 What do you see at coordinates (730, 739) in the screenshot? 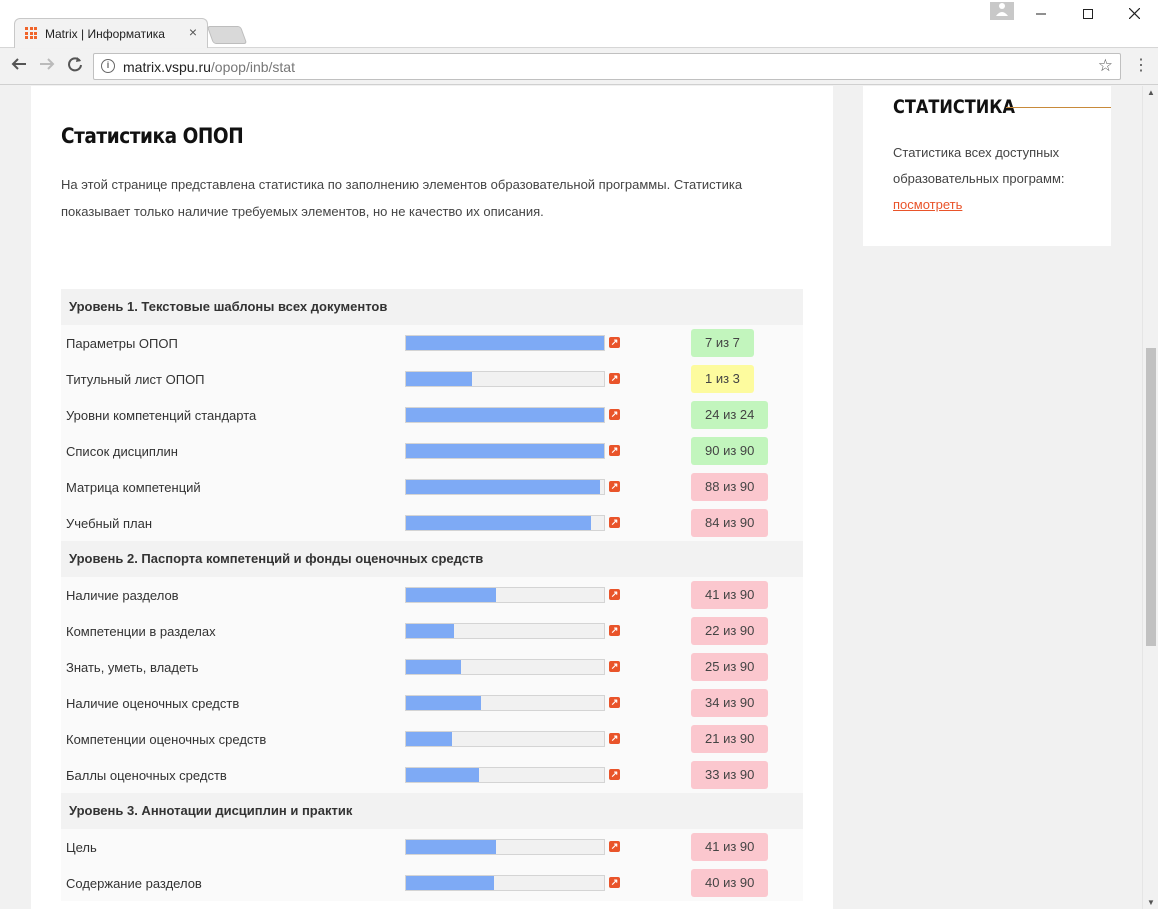
I see `status-badge: 21 из 90` at bounding box center [730, 739].